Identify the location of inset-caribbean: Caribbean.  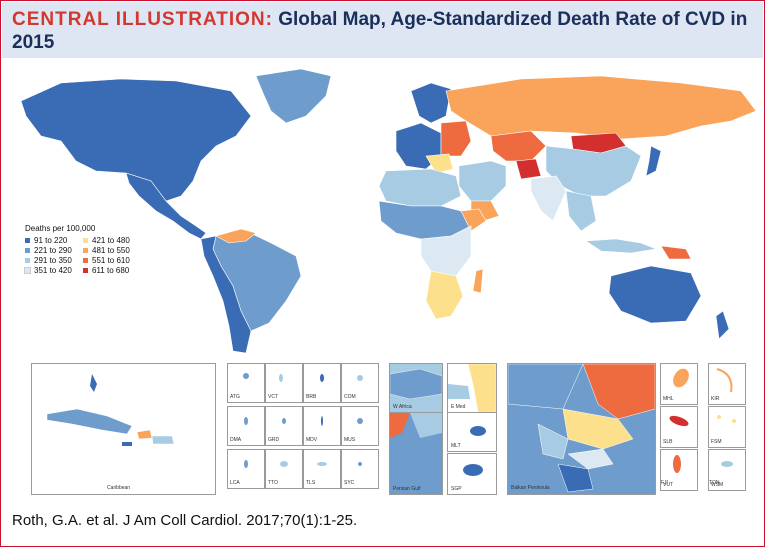
(123, 429).